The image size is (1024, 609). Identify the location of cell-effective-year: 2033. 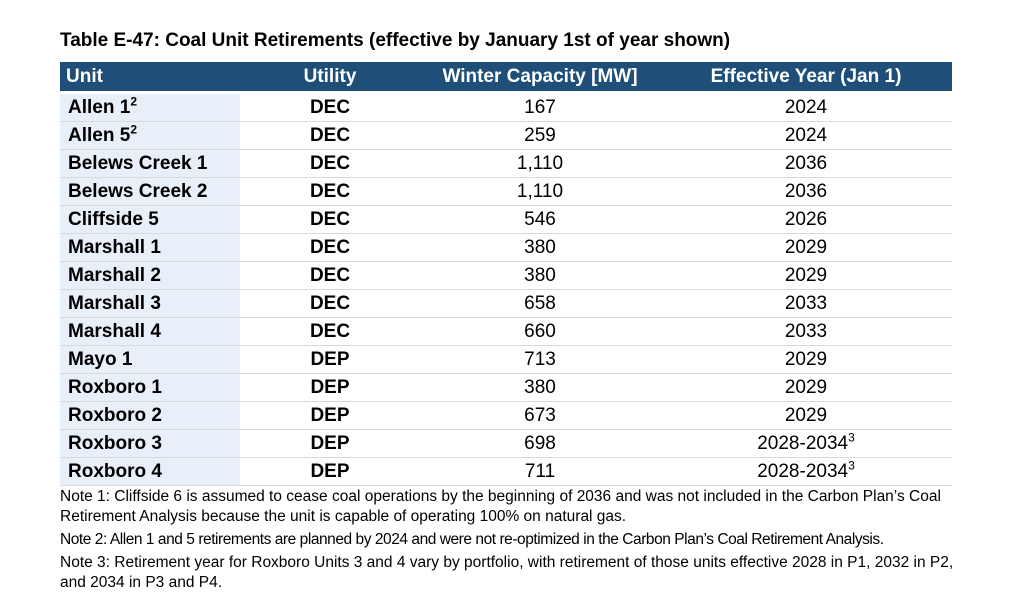
(806, 303).